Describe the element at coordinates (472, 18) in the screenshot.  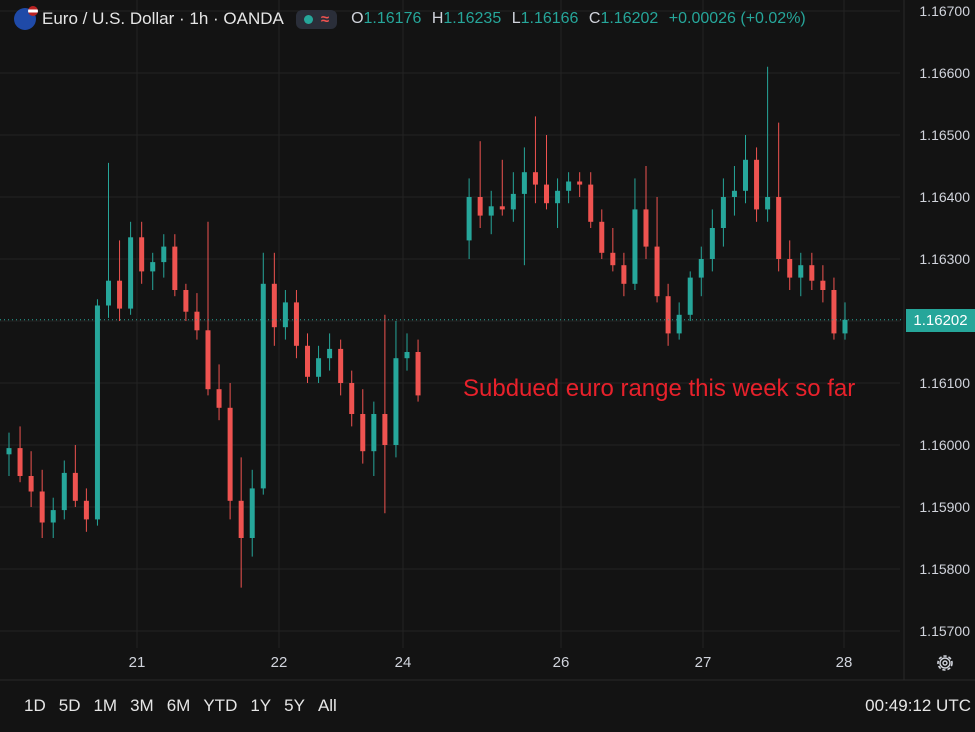
I see `high-value: 1.16235` at that location.